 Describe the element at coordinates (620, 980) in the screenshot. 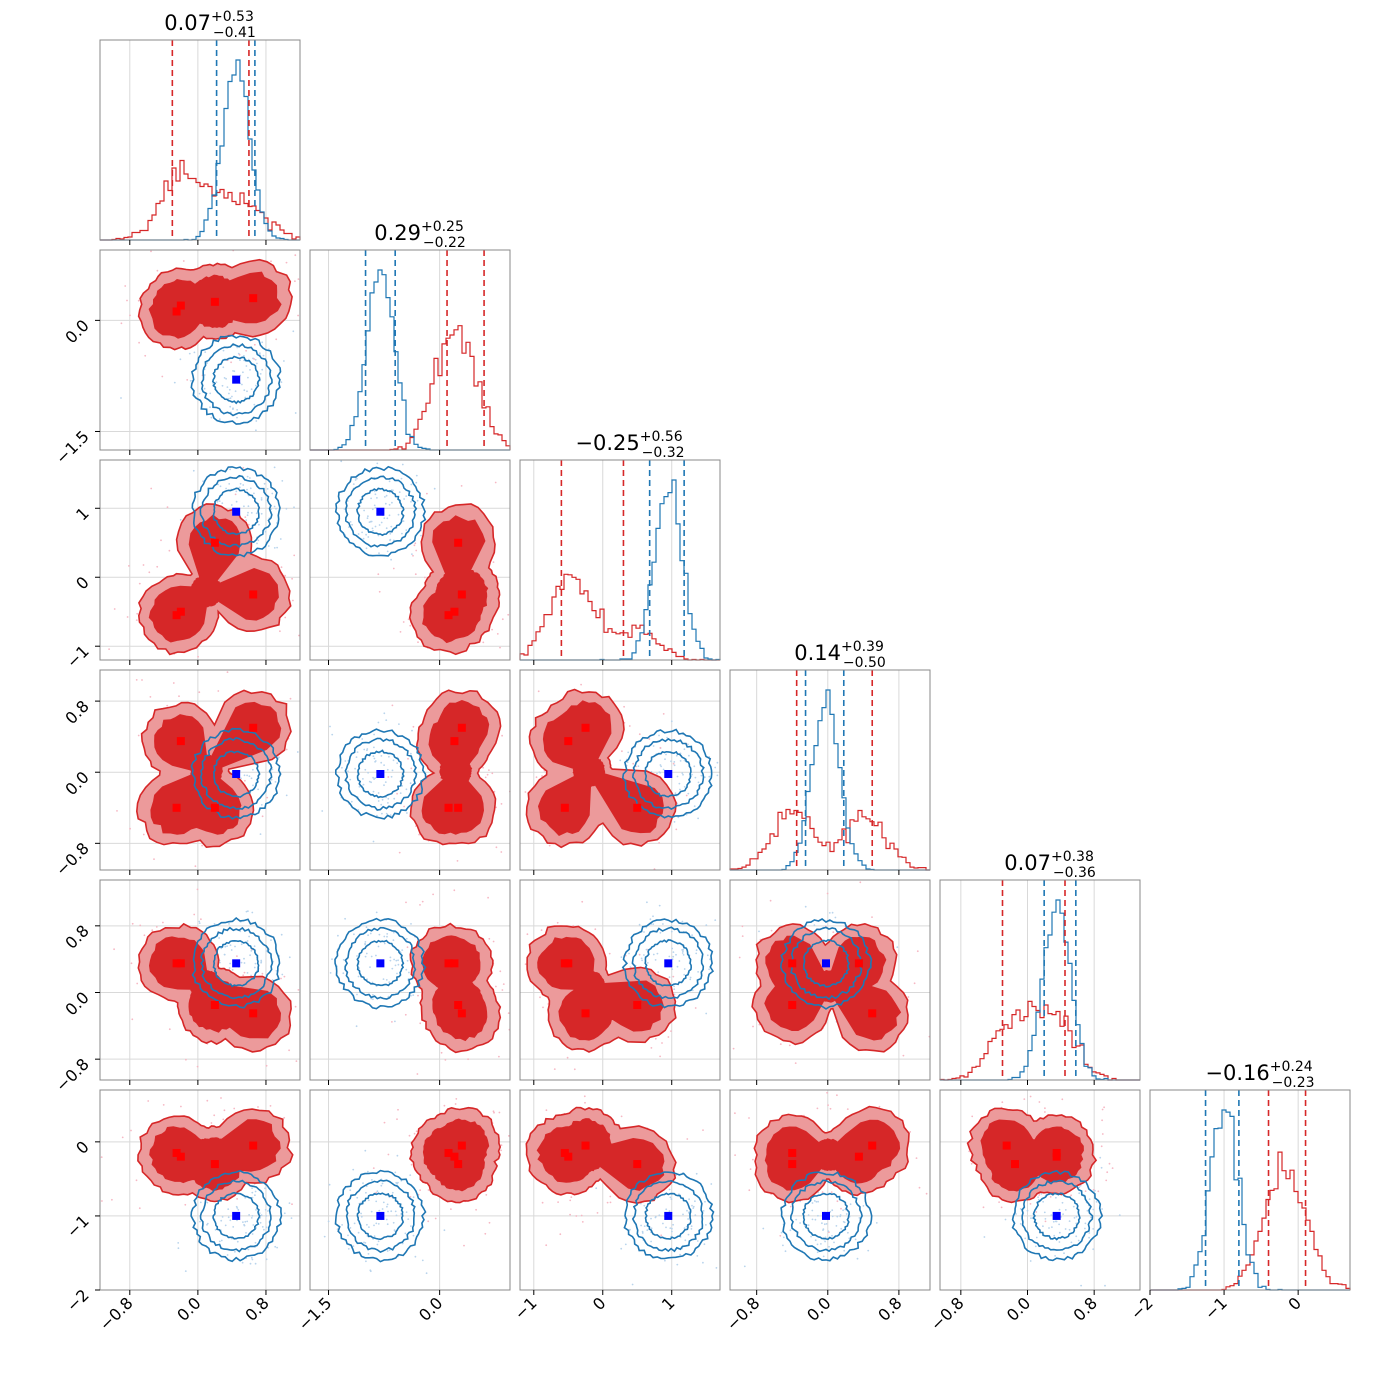

I see `panel-frame` at that location.